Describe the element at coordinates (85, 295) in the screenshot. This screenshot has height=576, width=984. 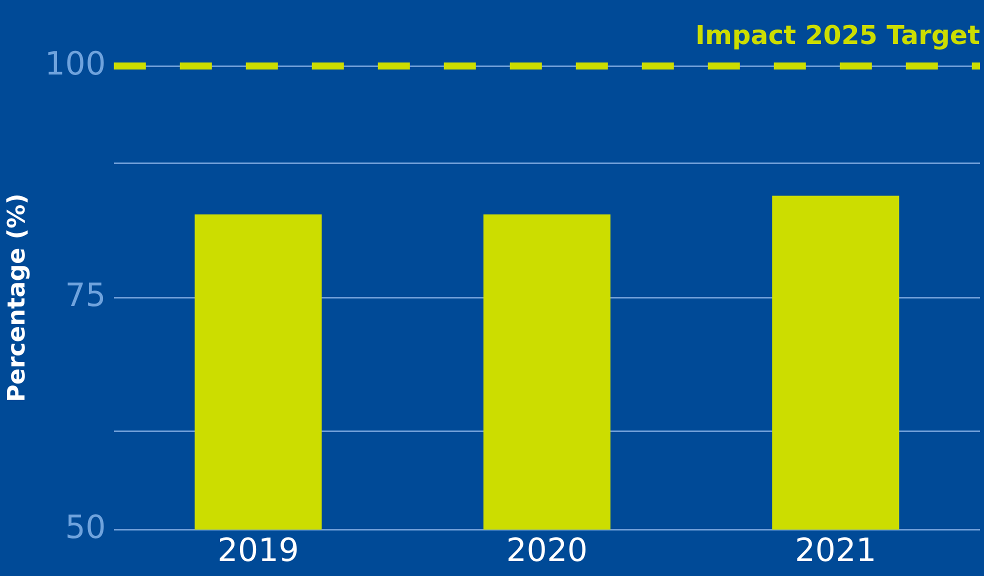
I see `y-tick-label: 75` at that location.